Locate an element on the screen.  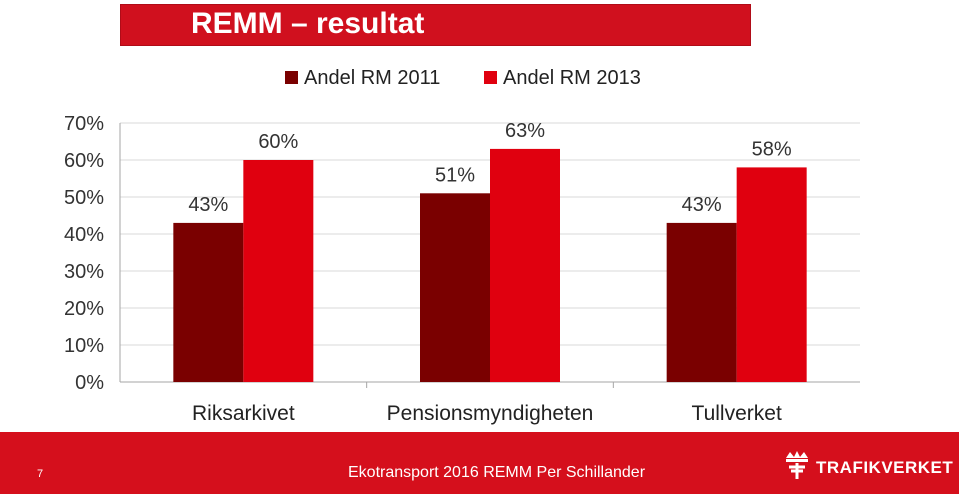
y-tick-label: 0% is located at coordinates (89, 383).